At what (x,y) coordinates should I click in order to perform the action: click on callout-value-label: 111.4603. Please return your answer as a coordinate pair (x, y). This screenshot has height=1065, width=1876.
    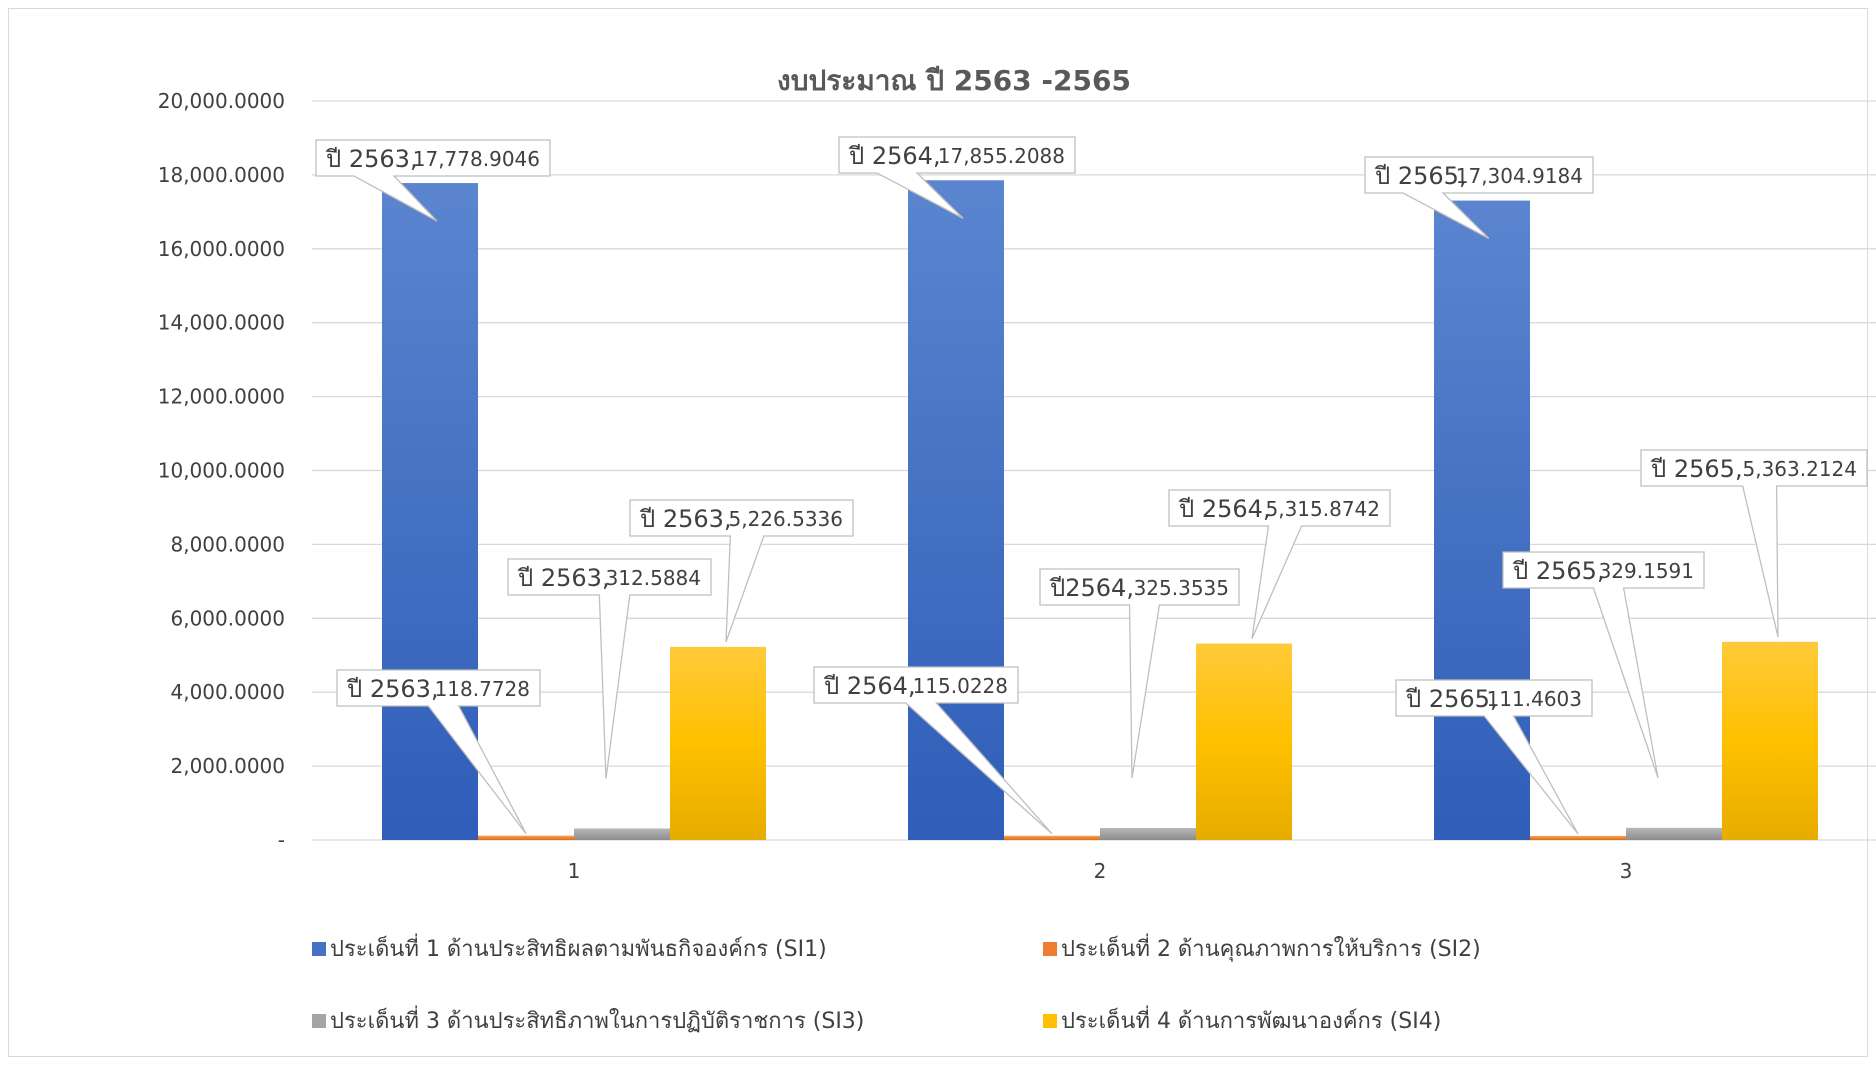
    Looking at the image, I should click on (1534, 699).